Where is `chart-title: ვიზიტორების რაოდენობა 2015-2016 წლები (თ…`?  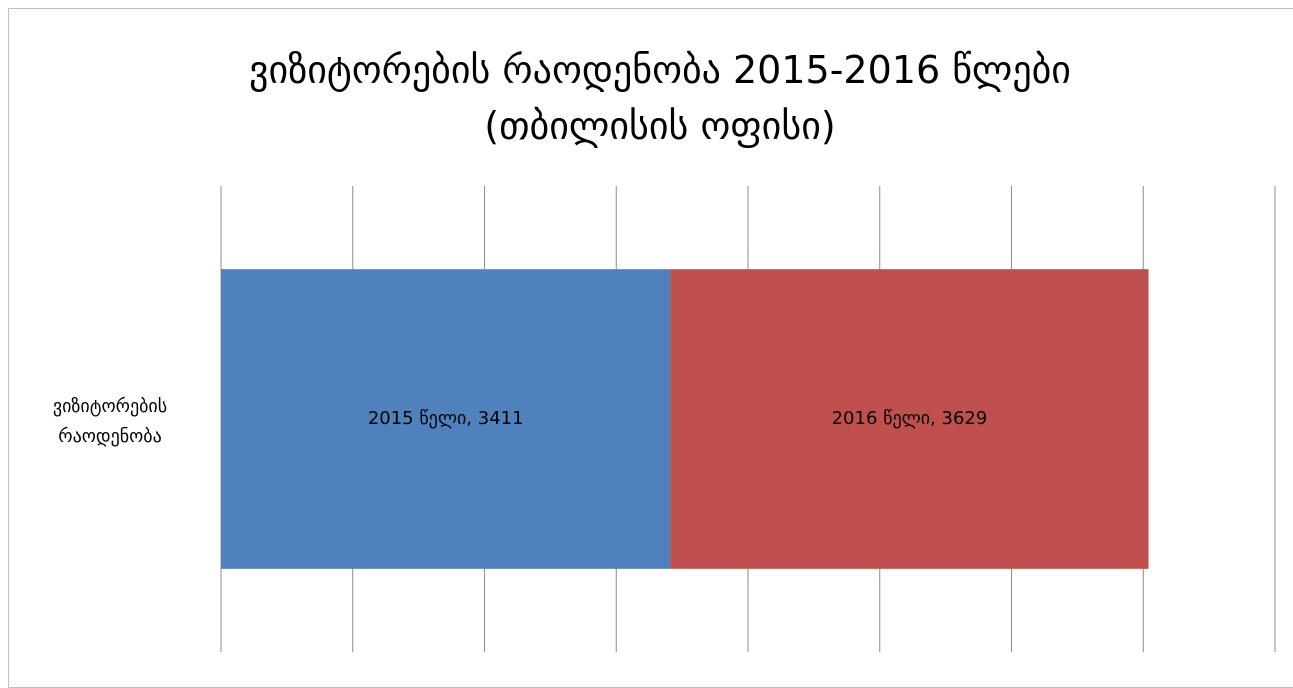
chart-title: ვიზიტორების რაოდენობა 2015-2016 წლები (თ… is located at coordinates (660, 98).